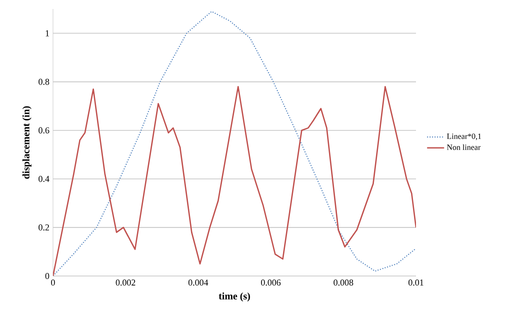 This screenshot has width=512, height=323. Describe the element at coordinates (53, 283) in the screenshot. I see `x-tick-label: 0` at that location.